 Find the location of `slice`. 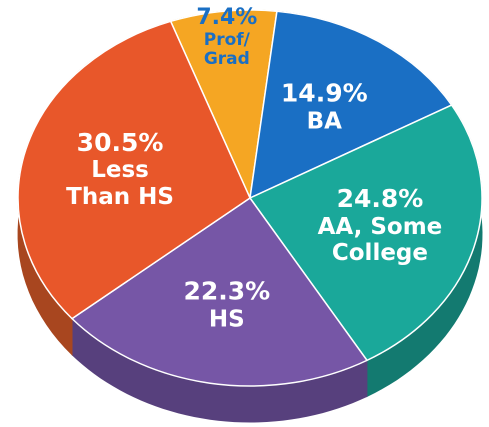

slice is located at coordinates (223, 104).